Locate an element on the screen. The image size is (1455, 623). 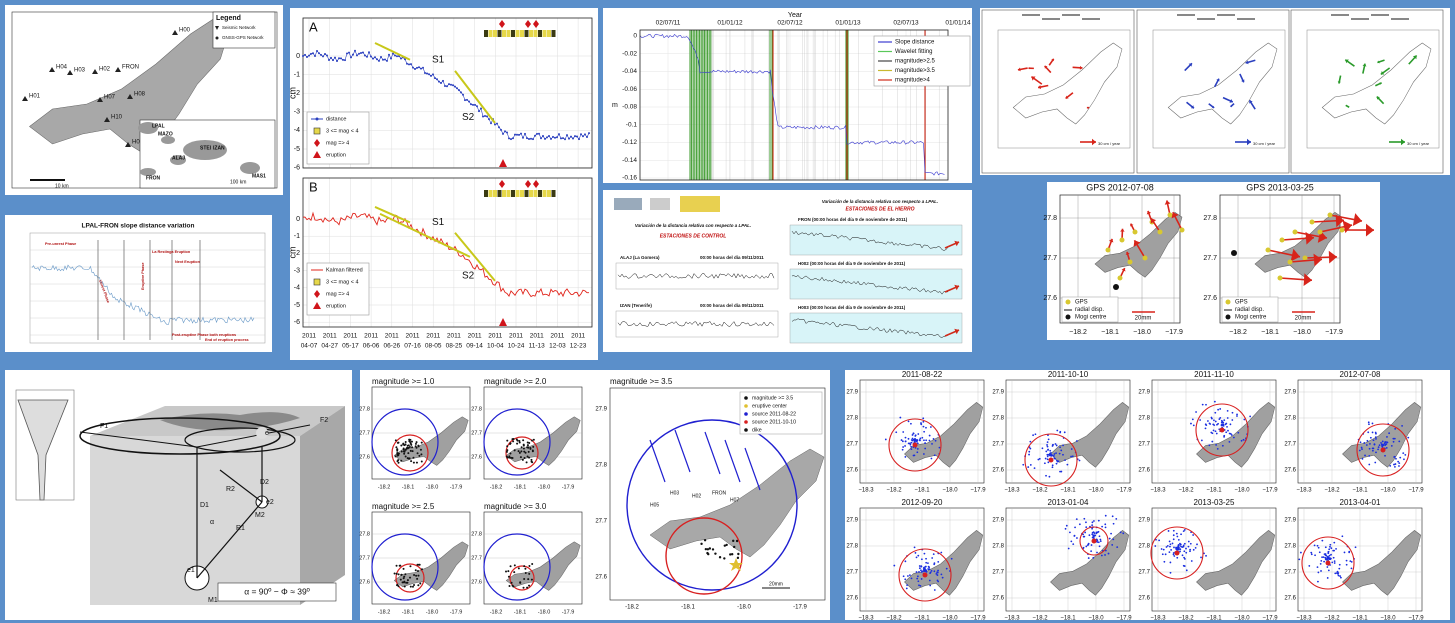
legend-icon is located at coordinates (317, 282).